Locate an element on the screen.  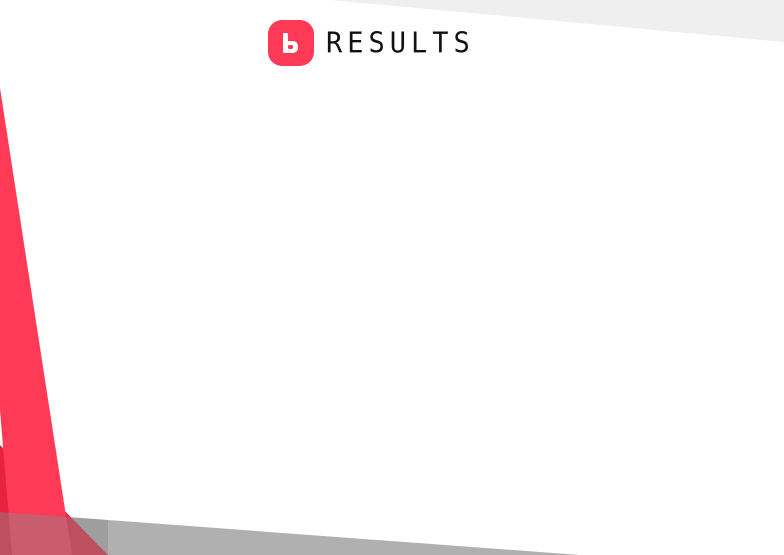
b-logo-icon is located at coordinates (291, 43).